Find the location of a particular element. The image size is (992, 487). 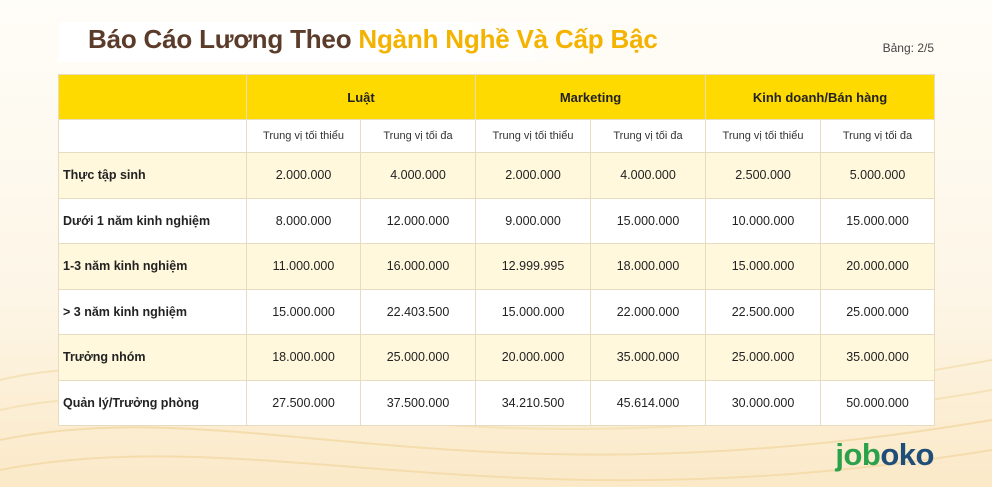

row-label: Dưới 1 năm kinh nghiệm is located at coordinates (152, 220).